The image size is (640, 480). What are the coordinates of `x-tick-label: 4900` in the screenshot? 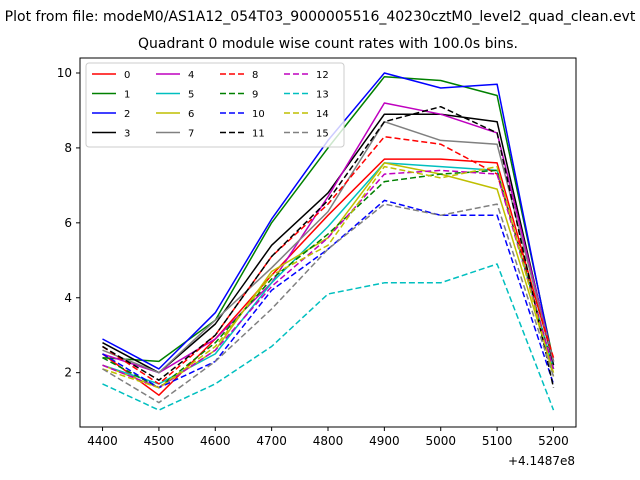 It's located at (384, 441).